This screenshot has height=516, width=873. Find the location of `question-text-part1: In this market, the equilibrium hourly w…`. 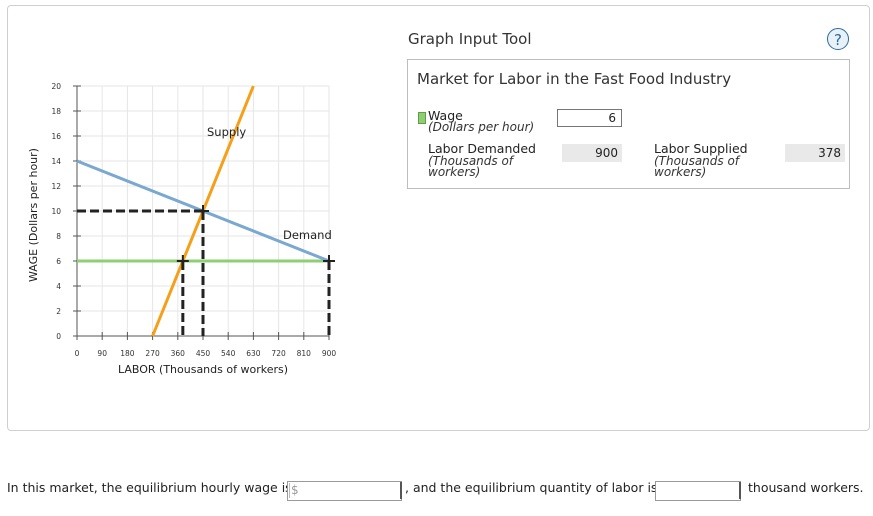

question-text-part1: In this market, the equilibrium hourly w… is located at coordinates (149, 487).